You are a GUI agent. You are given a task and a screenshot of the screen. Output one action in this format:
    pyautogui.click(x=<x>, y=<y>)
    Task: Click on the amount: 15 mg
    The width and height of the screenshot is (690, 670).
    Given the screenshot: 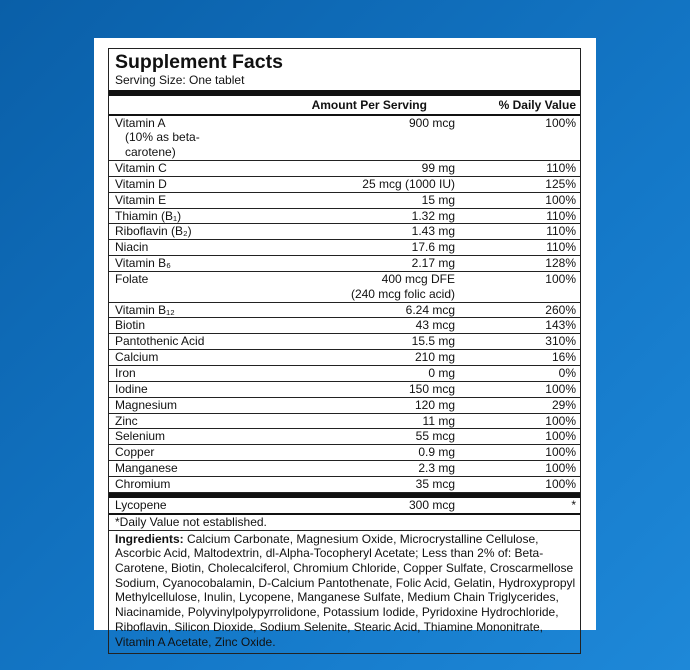 What is the action you would take?
    pyautogui.click(x=438, y=199)
    